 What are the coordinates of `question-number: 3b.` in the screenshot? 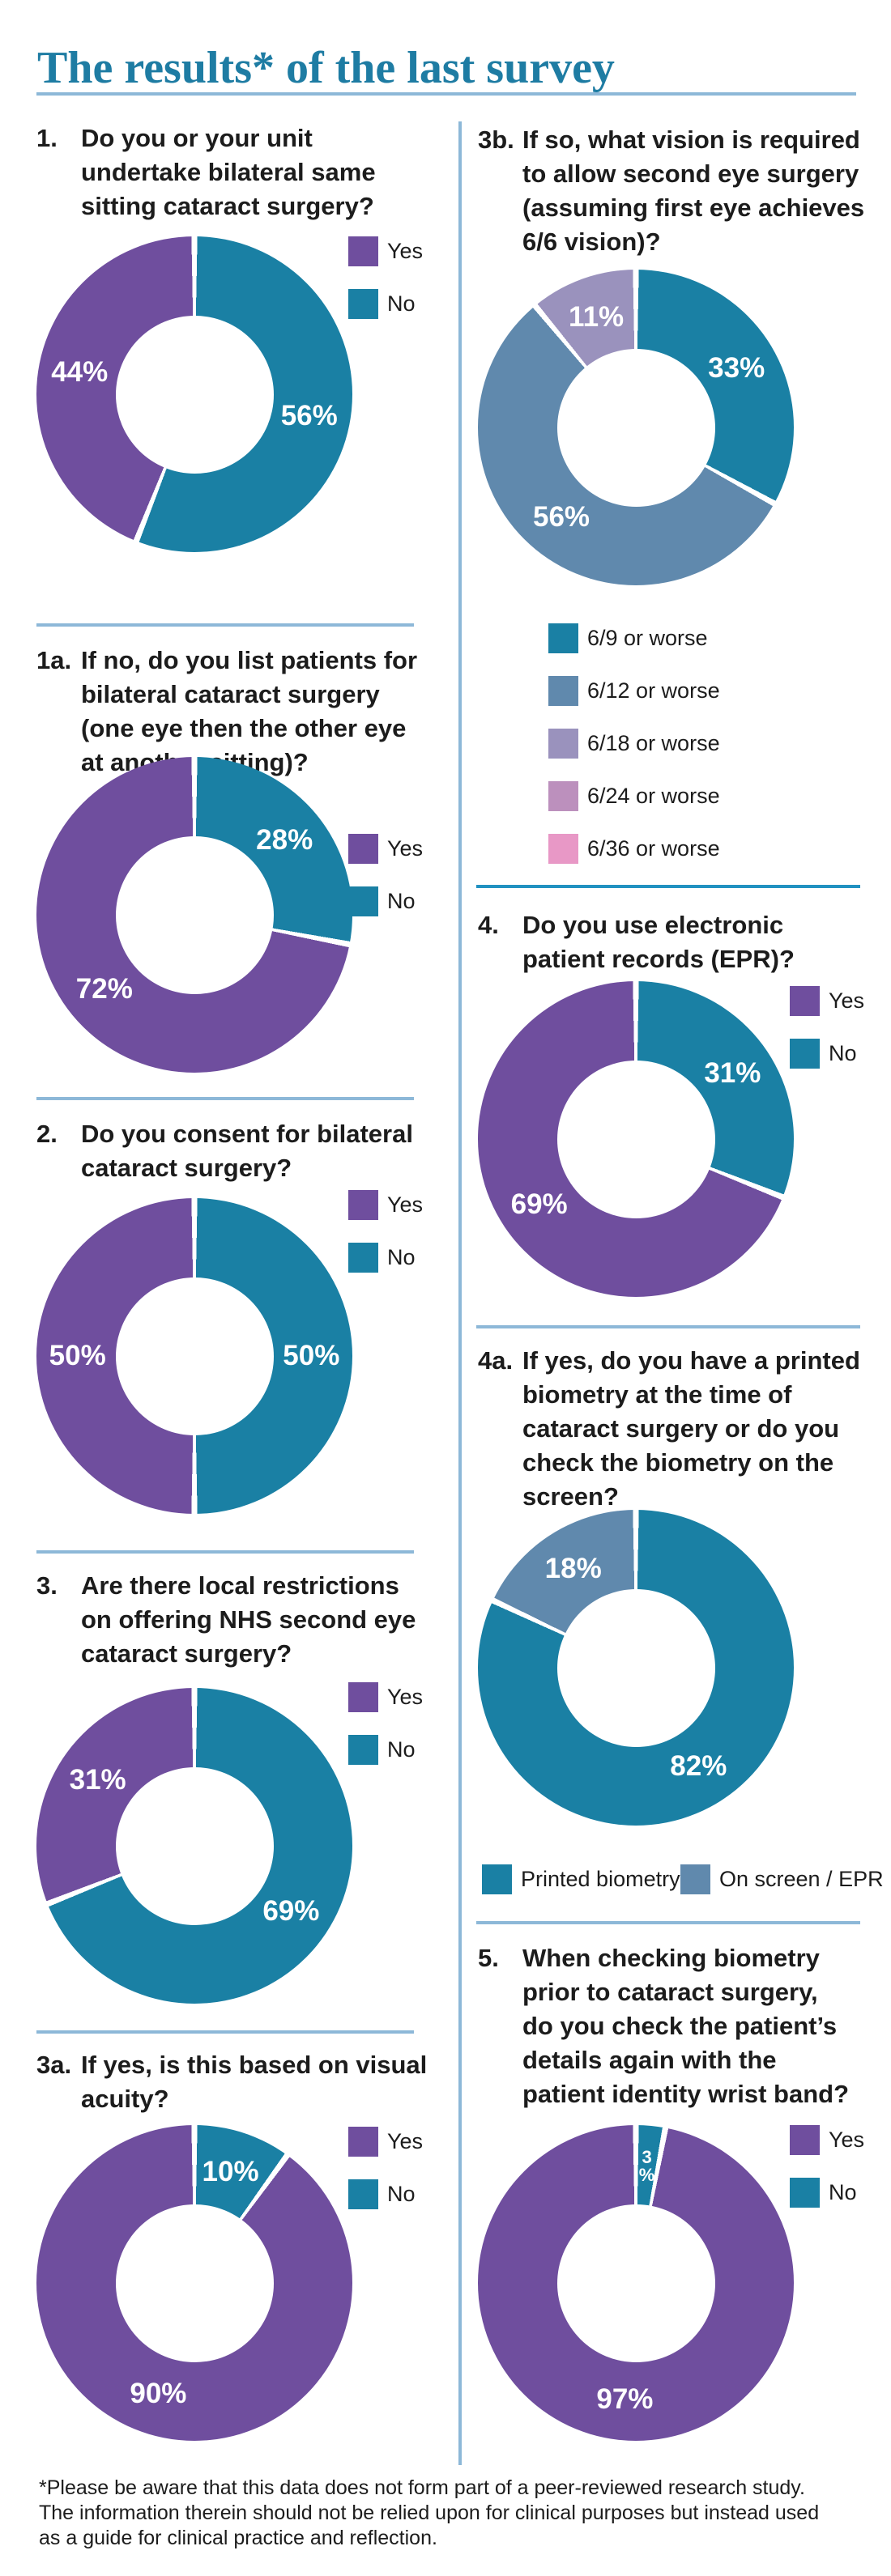 It's located at (496, 139).